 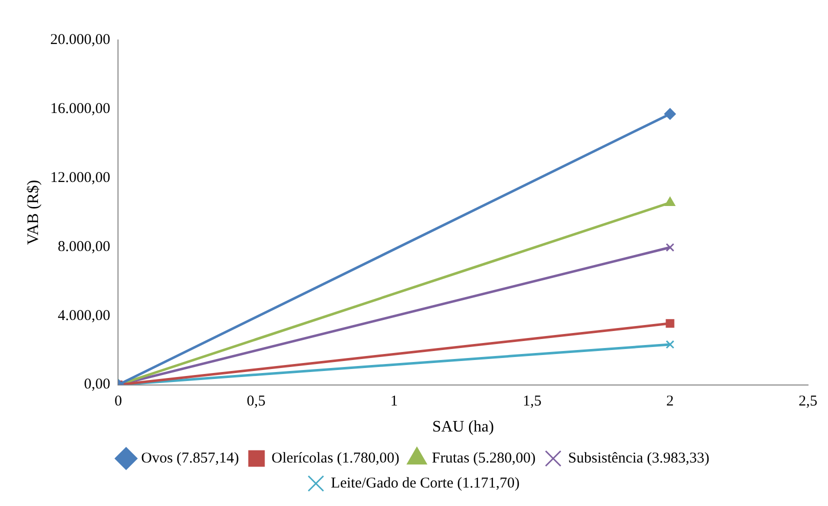 What do you see at coordinates (80, 108) in the screenshot?
I see `y-tick-label: 16.000,00` at bounding box center [80, 108].